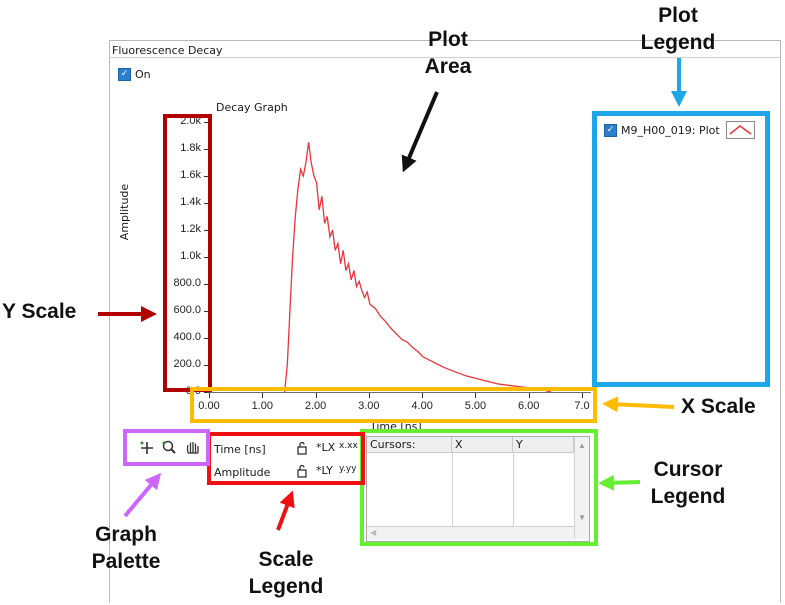 Image resolution: width=785 pixels, height=605 pixels. I want to click on cursor-vertical-scrollbar: ▲ ▼, so click(581, 488).